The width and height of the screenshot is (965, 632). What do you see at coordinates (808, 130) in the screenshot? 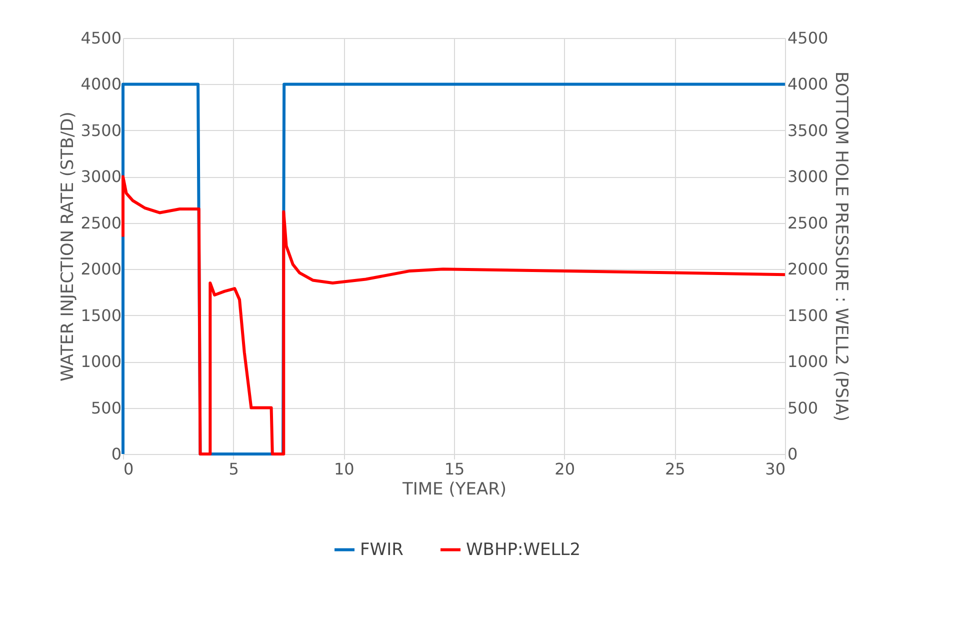
I see `y2-tick-label: 3500` at bounding box center [808, 130].